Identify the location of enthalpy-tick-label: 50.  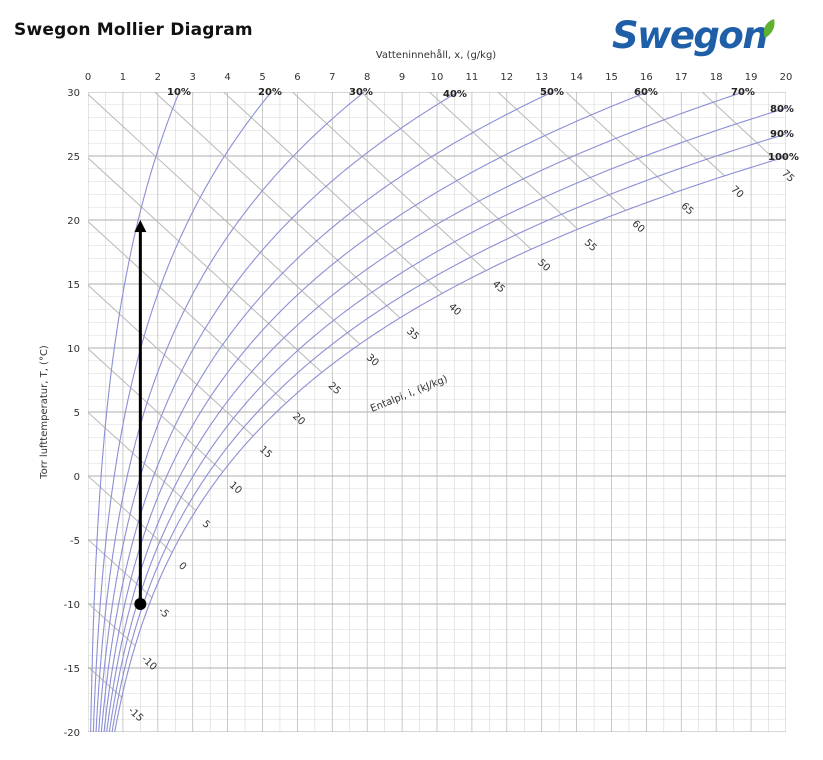
(543, 265).